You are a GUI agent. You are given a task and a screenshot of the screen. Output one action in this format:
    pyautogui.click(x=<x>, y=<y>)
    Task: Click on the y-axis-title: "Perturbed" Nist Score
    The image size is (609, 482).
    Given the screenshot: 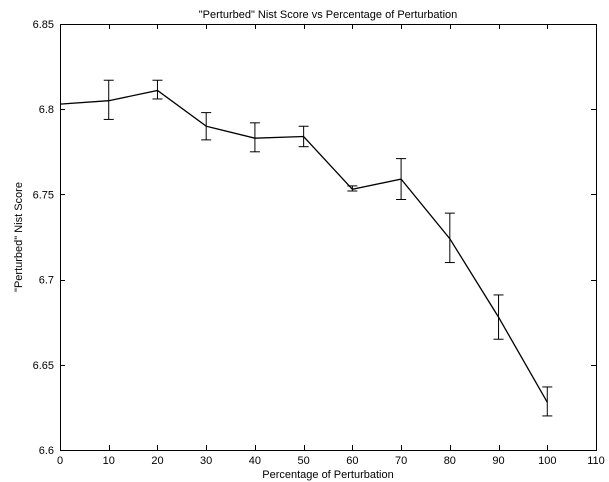 What is the action you would take?
    pyautogui.click(x=19, y=237)
    